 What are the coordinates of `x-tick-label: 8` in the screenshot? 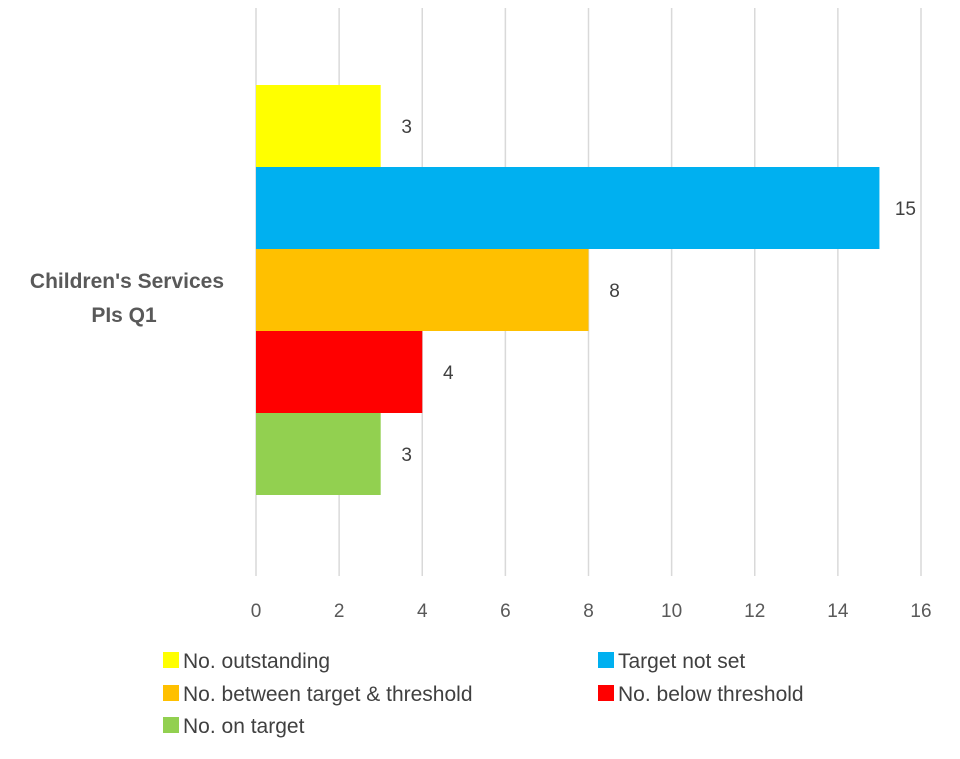 It's located at (588, 611).